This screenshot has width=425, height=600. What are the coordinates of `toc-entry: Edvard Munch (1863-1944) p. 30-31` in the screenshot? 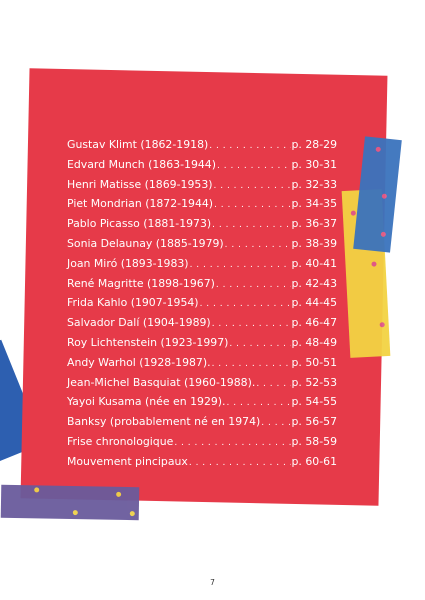 It's located at (202, 165).